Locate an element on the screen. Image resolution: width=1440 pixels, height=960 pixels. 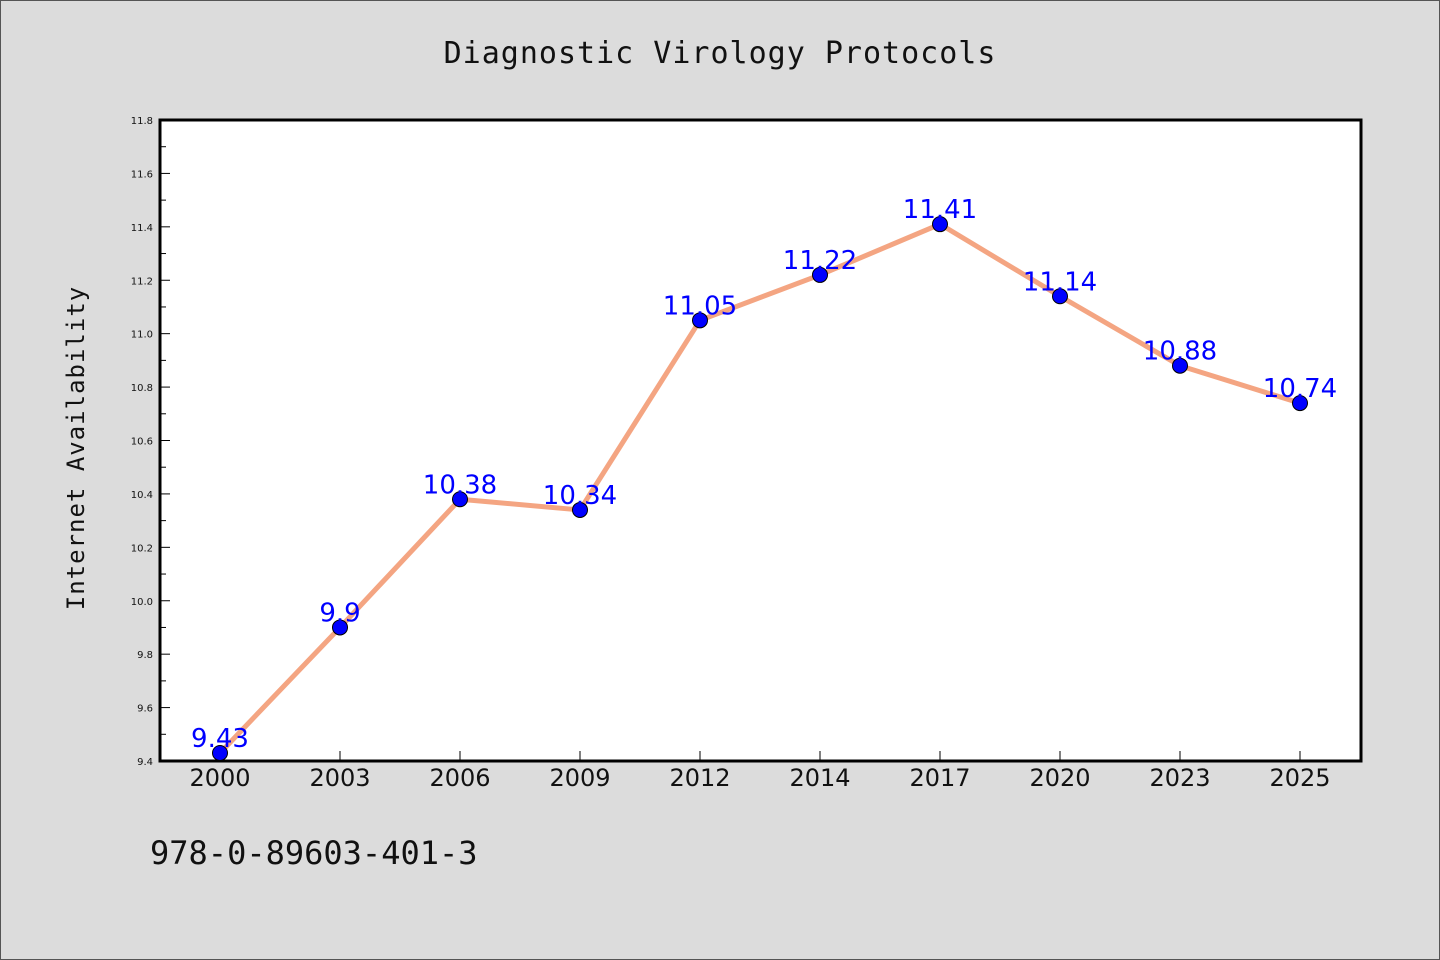
x-tick-label: 2000 is located at coordinates (219, 778).